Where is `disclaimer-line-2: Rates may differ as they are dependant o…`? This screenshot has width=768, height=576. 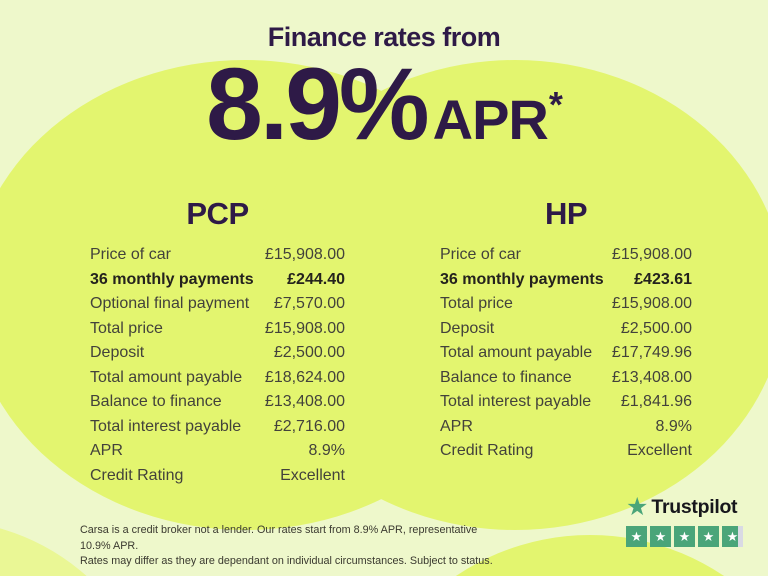 disclaimer-line-2: Rates may differ as they are dependant o… is located at coordinates (286, 561).